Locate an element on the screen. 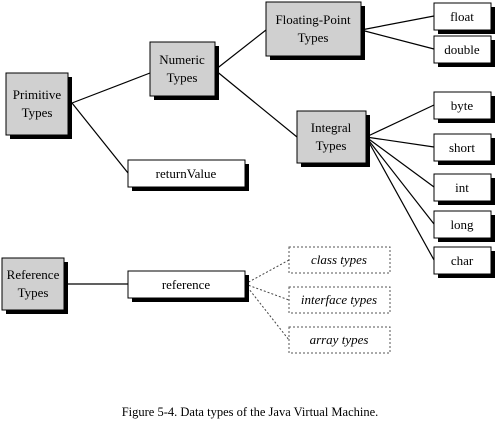 This screenshot has width=500, height=425. interface-types-label: interface types is located at coordinates (339, 299).